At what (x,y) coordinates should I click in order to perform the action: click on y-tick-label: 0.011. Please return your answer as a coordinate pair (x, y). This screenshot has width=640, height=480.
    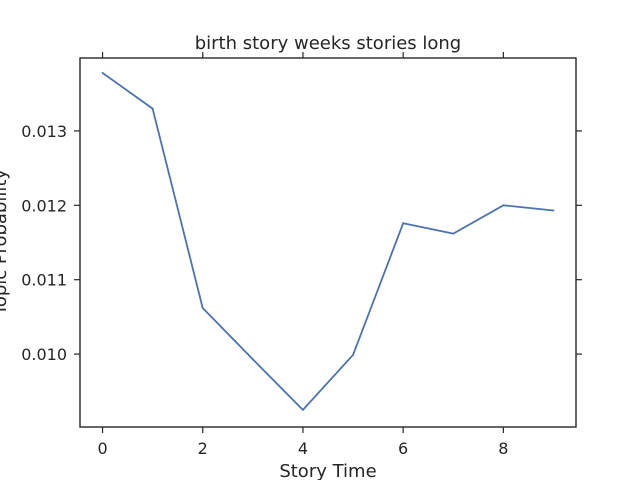
    Looking at the image, I should click on (44, 280).